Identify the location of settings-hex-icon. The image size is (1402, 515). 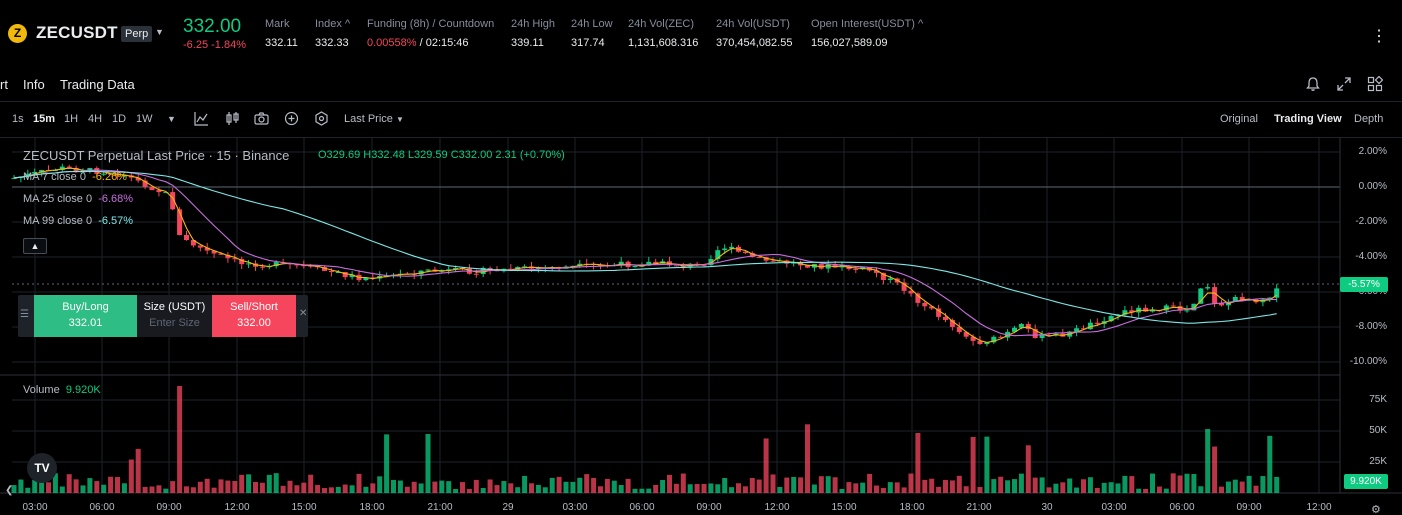
(321, 118).